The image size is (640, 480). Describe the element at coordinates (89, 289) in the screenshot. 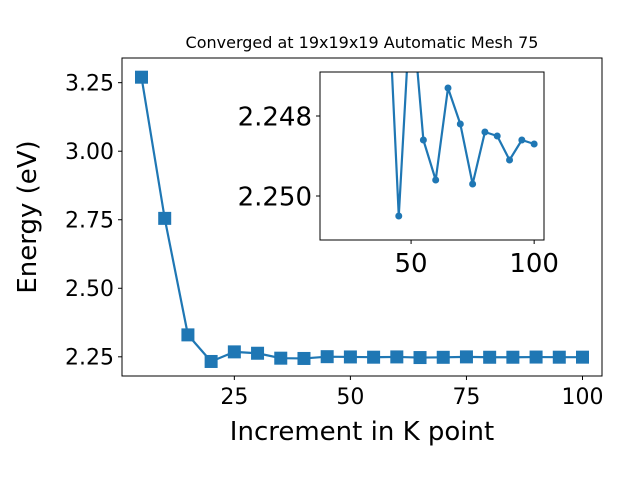

I see `main-y-tick-label: 2.50` at that location.